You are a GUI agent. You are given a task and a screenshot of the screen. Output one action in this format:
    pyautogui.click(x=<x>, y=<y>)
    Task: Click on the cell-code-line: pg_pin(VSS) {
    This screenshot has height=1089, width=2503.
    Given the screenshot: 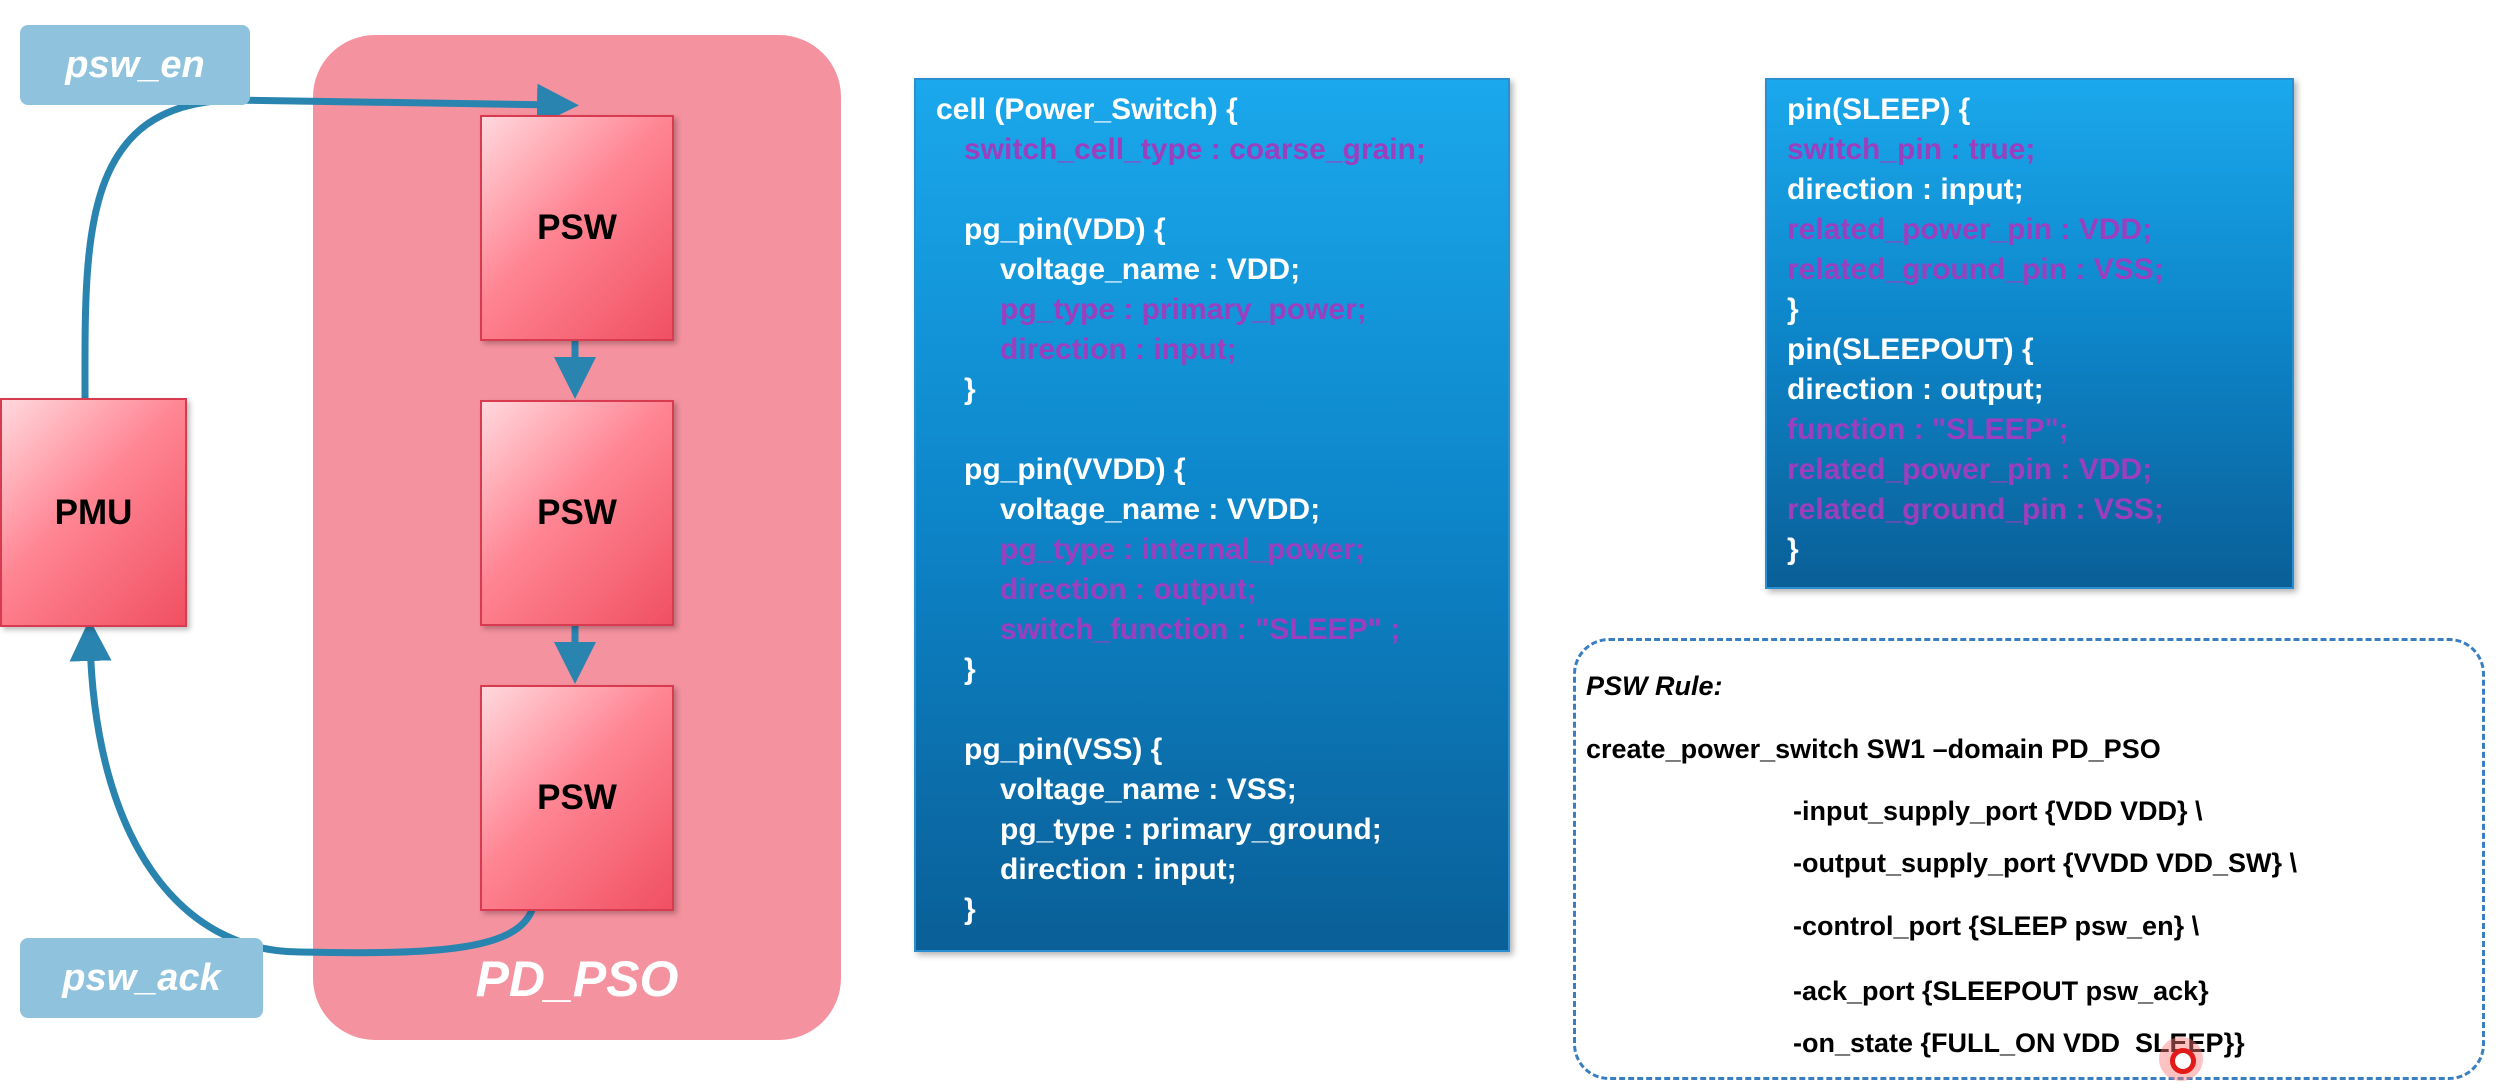 What is the action you would take?
    pyautogui.click(x=1063, y=749)
    